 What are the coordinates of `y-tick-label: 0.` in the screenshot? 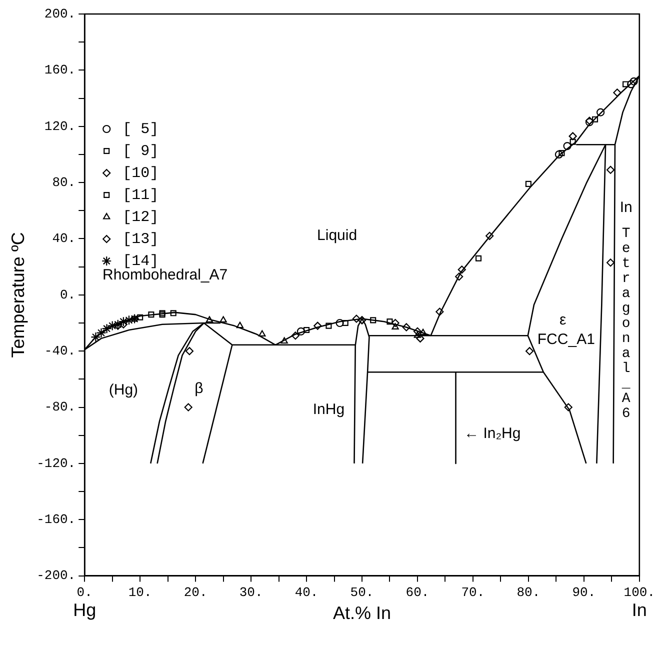 It's located at (68, 294).